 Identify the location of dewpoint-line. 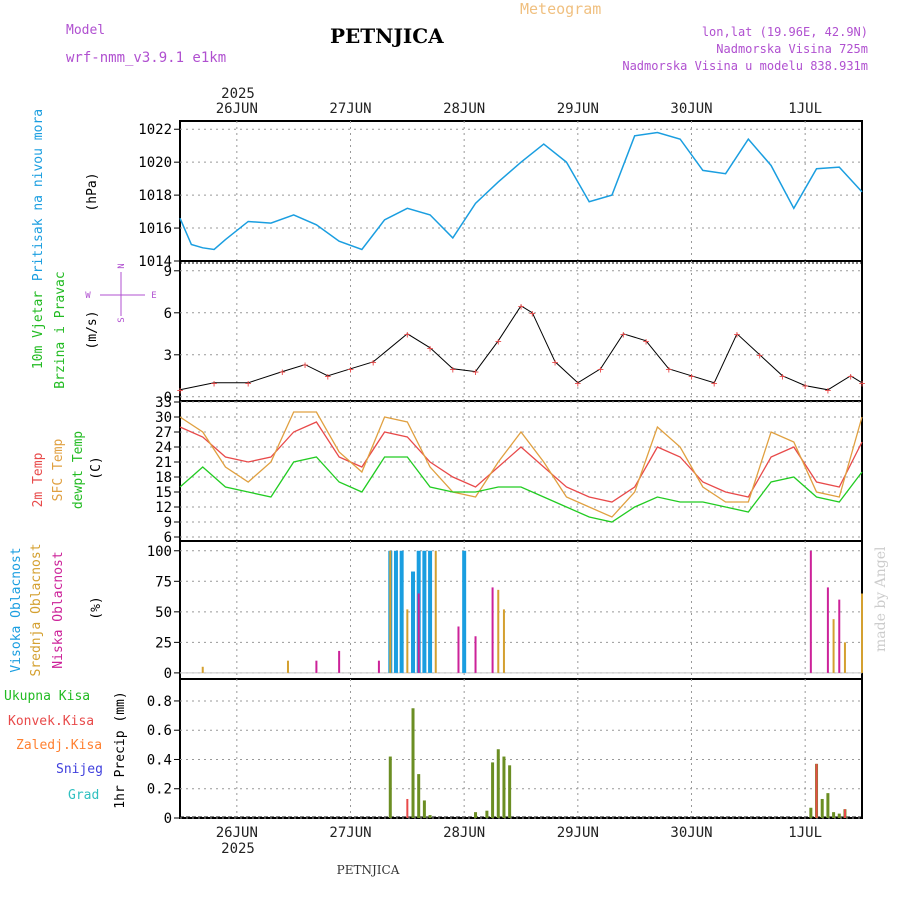
(521, 489).